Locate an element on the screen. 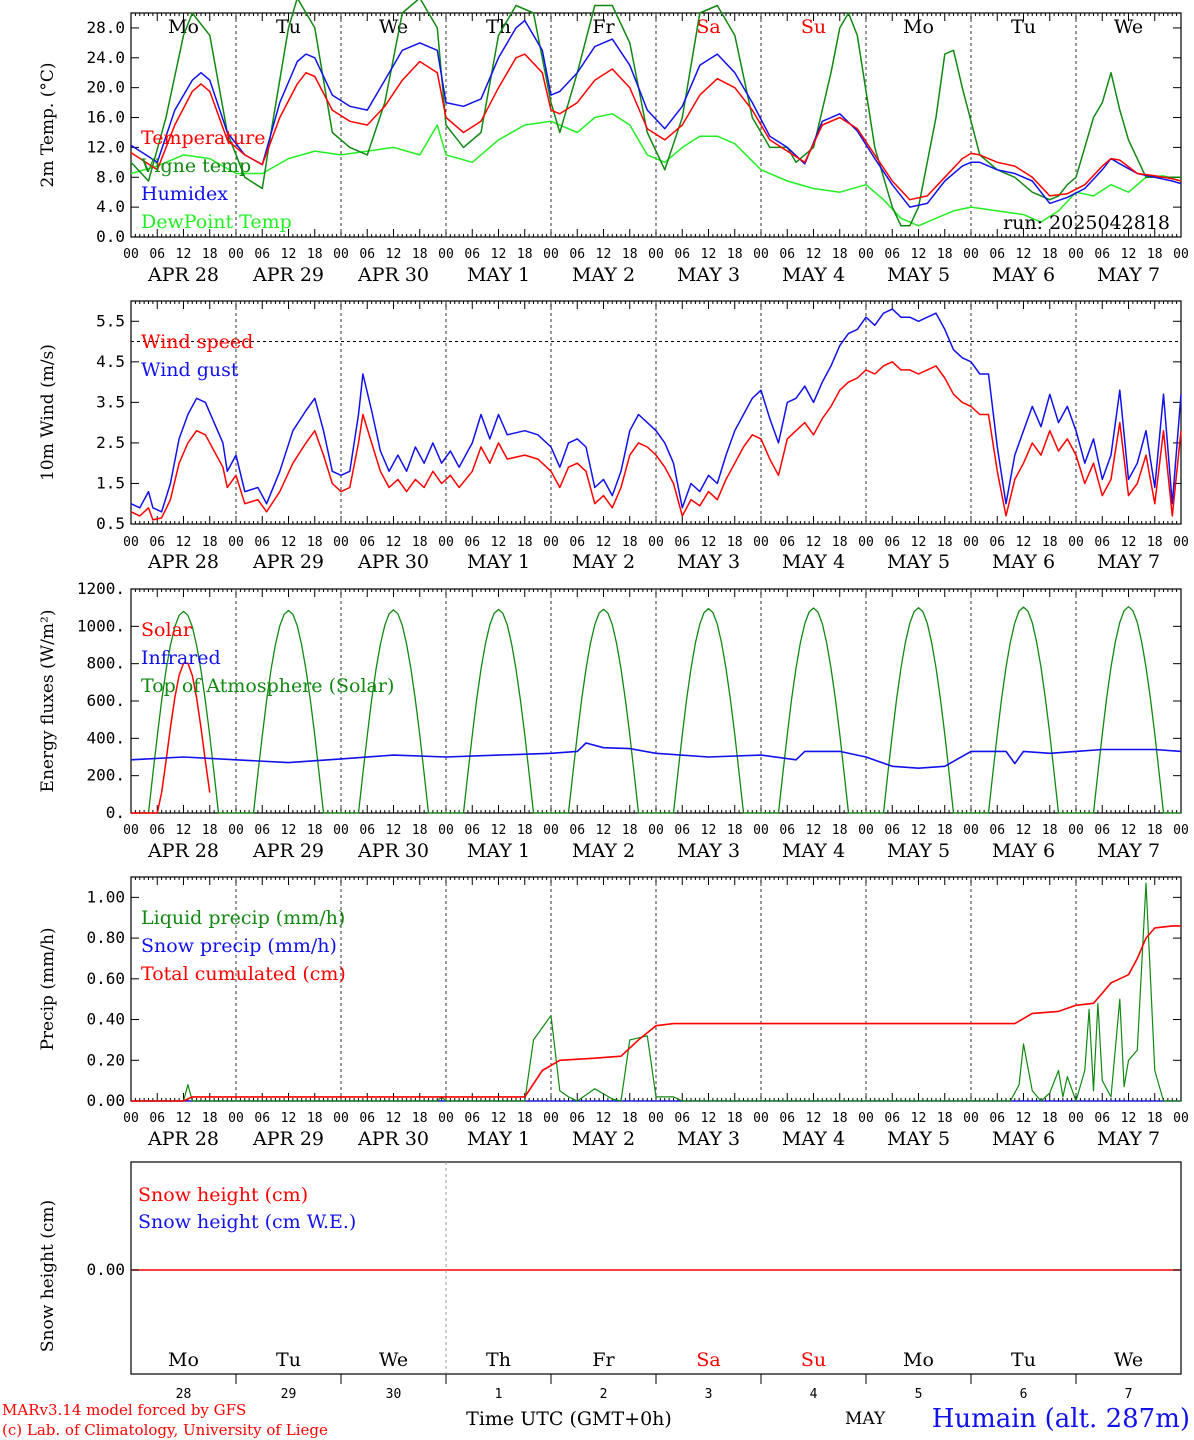 This screenshot has width=1194, height=1440. y-tick-label: 8.0 is located at coordinates (110, 176).